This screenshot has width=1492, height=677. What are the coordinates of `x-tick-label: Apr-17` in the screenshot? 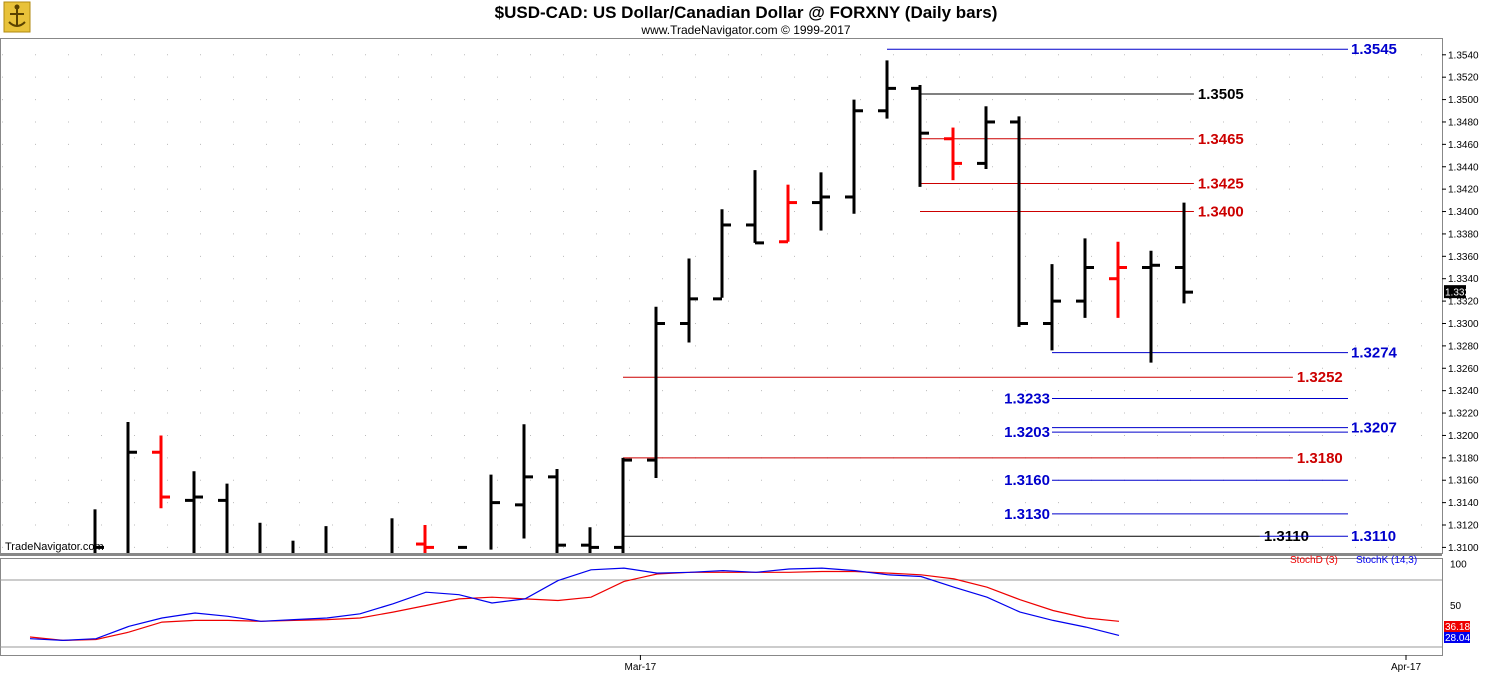 It's located at (1406, 667).